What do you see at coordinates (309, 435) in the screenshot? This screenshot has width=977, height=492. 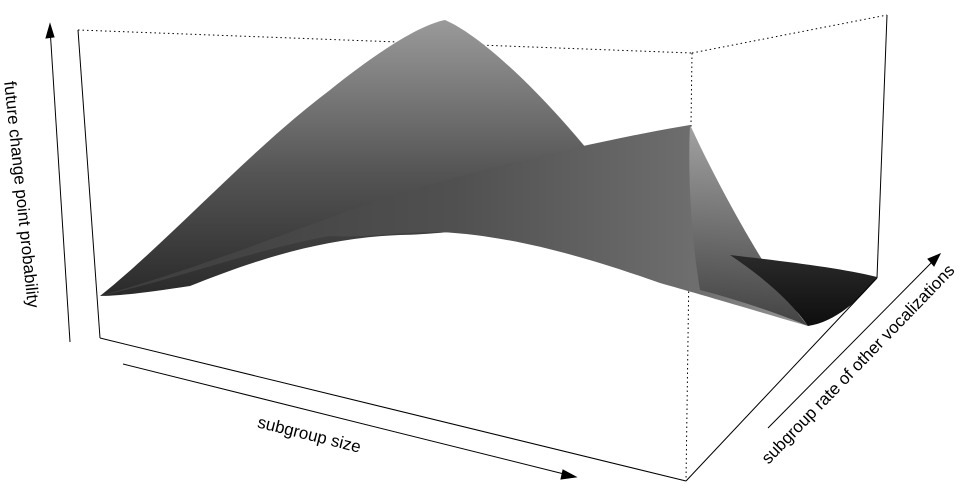 I see `x-axis-label: subgroup size` at bounding box center [309, 435].